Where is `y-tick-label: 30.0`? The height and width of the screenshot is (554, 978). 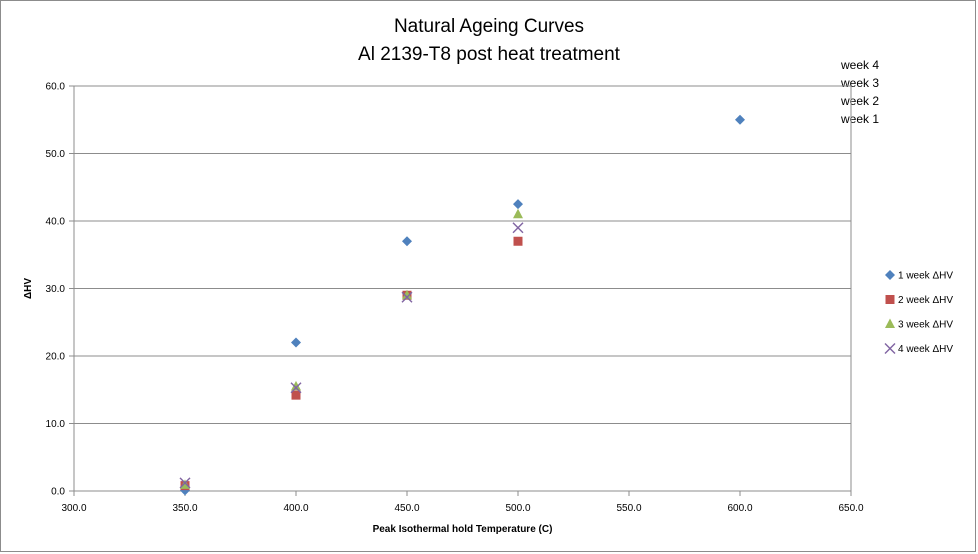
y-tick-label: 30.0 is located at coordinates (56, 289).